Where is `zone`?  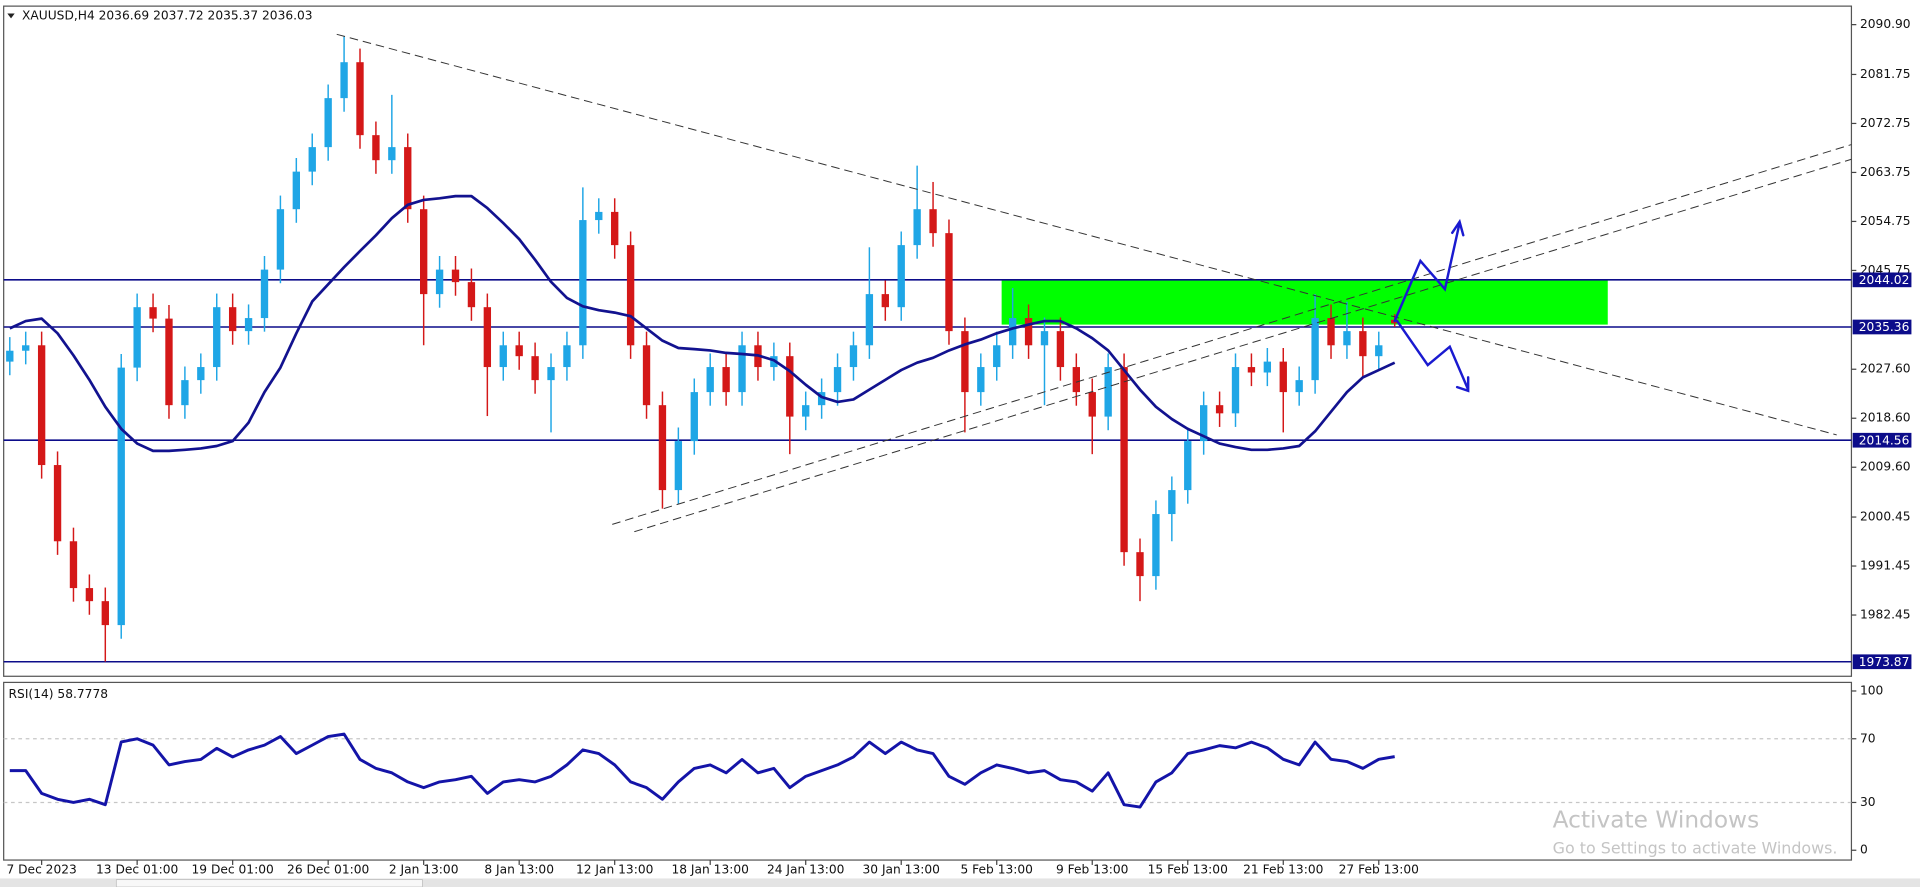
zone is located at coordinates (1304, 302).